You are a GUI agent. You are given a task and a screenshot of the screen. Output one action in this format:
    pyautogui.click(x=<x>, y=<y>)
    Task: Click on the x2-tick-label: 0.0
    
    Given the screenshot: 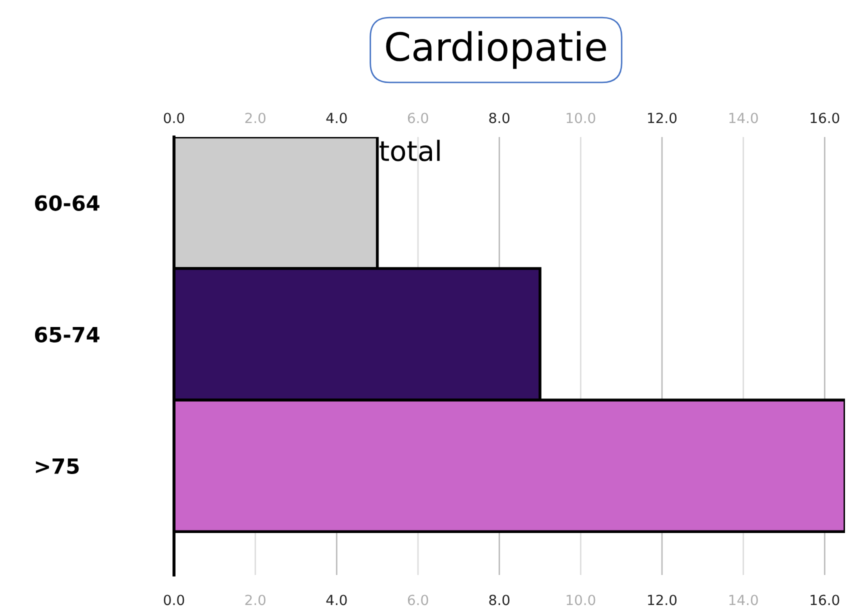 What is the action you would take?
    pyautogui.click(x=174, y=600)
    